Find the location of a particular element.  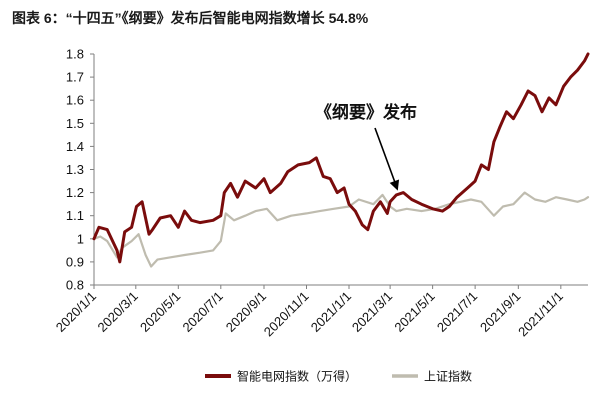

chart-title: 图表 6：“十四五”《纲要》发布后智能电网指数增长 54.8% is located at coordinates (190, 18).